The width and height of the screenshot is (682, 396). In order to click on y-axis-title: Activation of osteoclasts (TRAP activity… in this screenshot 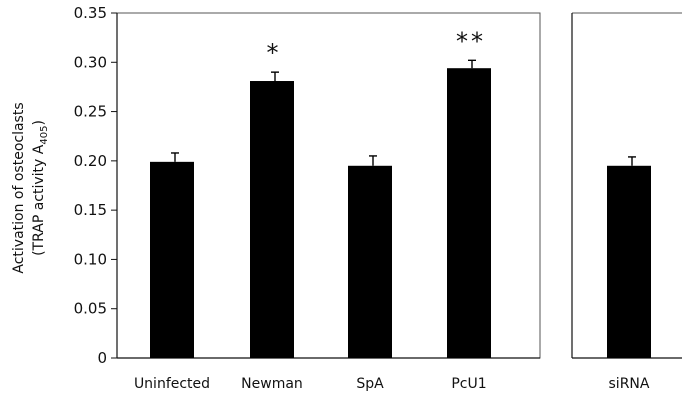, I will do `click(30, 187)`.